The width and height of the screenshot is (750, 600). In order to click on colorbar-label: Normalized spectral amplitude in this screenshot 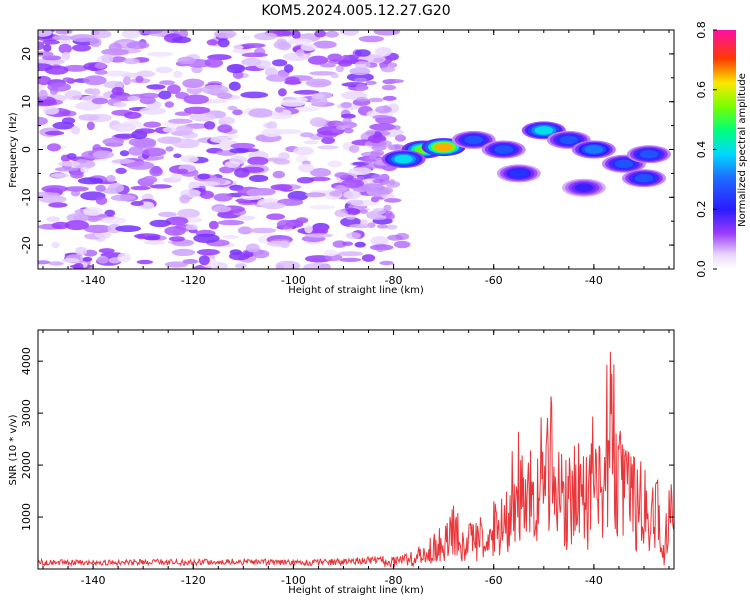, I will do `click(742, 150)`.